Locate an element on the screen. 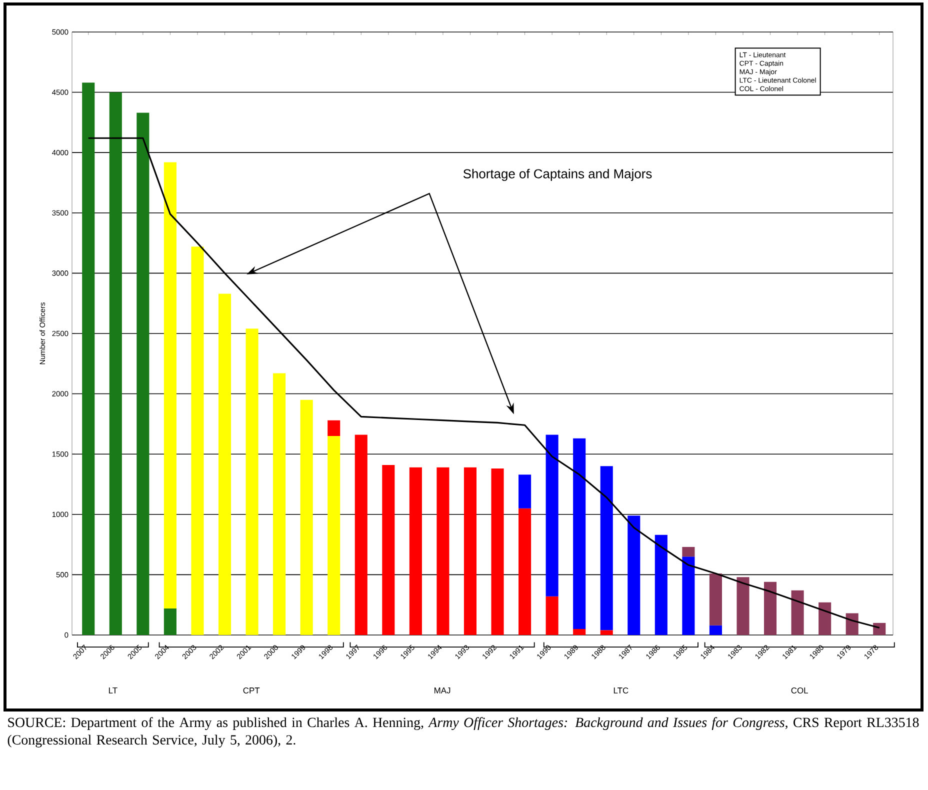  text: COL is located at coordinates (799, 690).